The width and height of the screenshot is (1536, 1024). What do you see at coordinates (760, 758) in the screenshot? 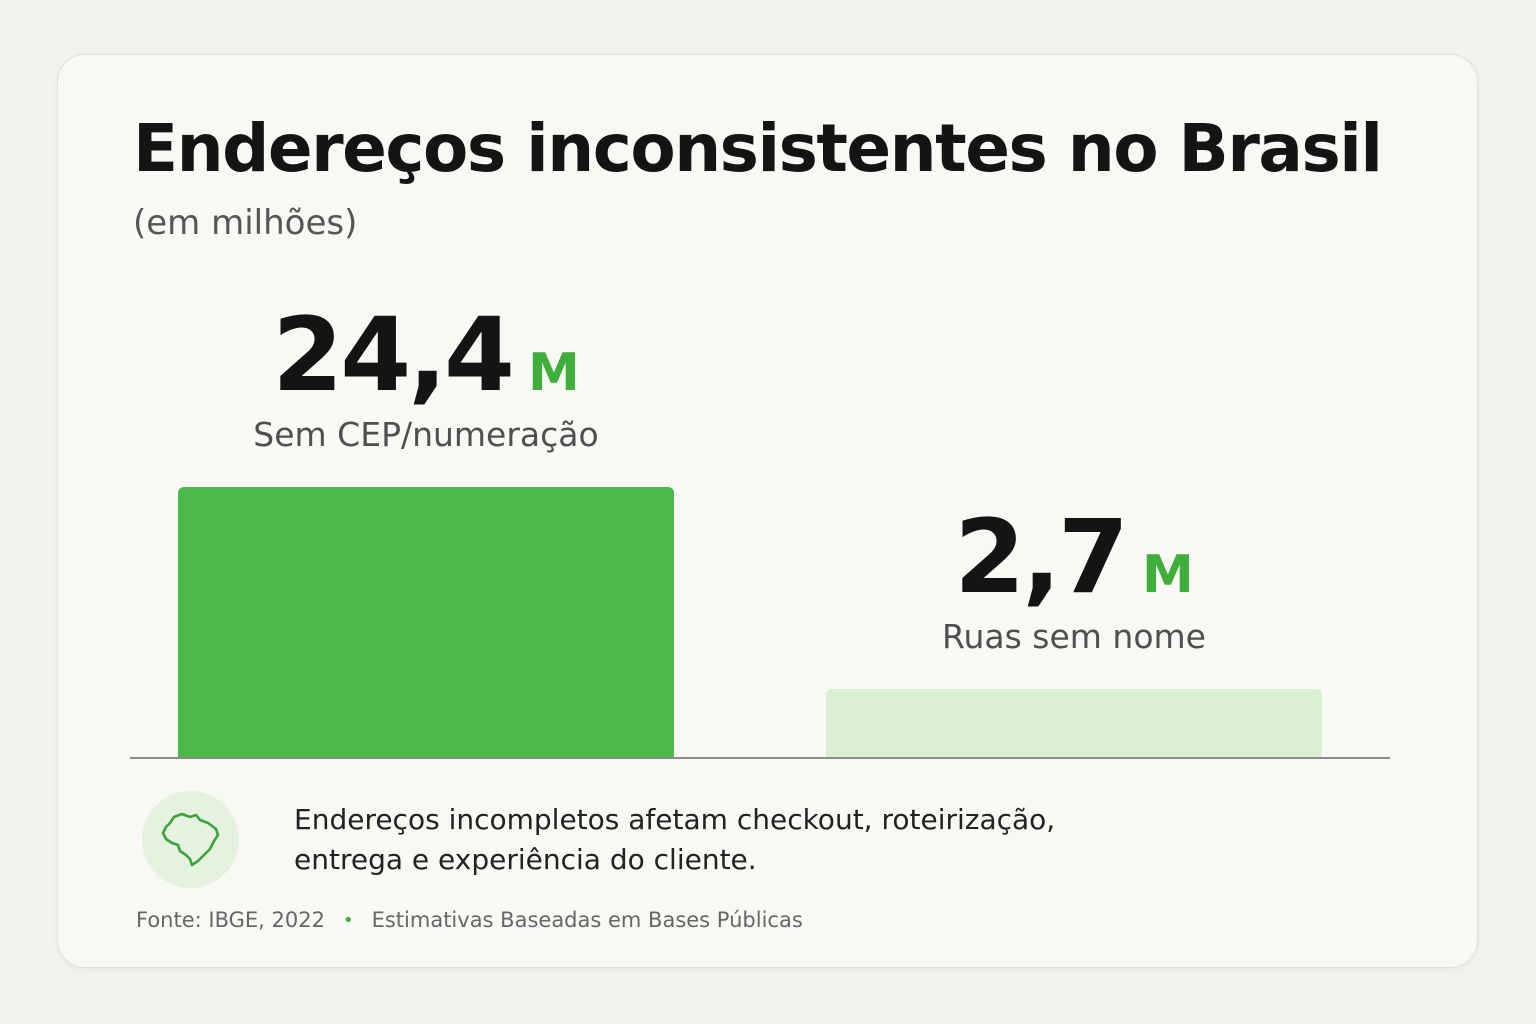
I see `x-axis-baseline` at bounding box center [760, 758].